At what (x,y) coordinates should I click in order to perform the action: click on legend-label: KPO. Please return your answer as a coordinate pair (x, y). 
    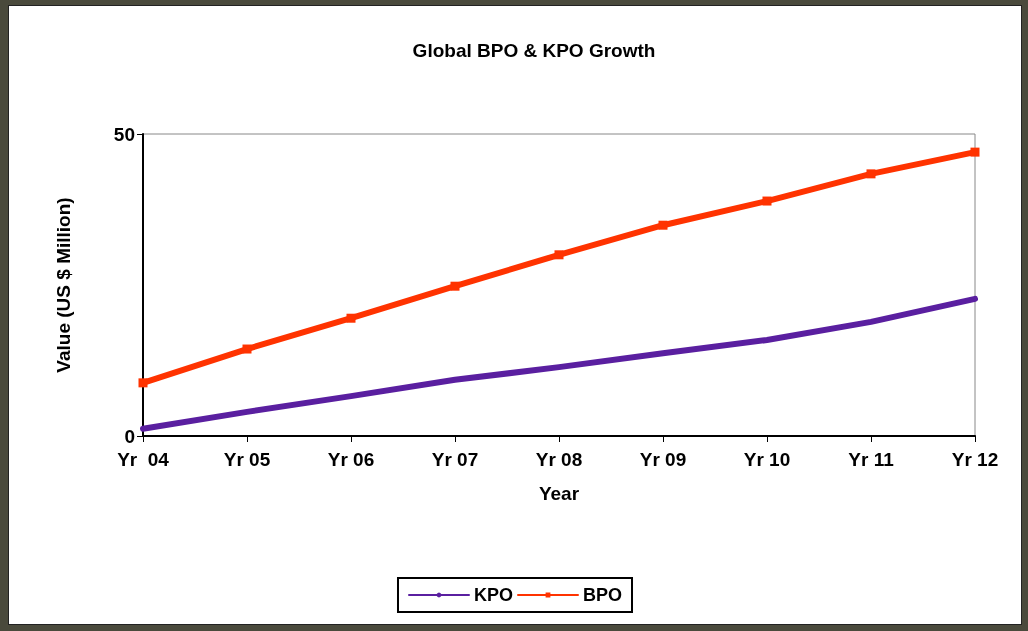
    Looking at the image, I should click on (493, 595).